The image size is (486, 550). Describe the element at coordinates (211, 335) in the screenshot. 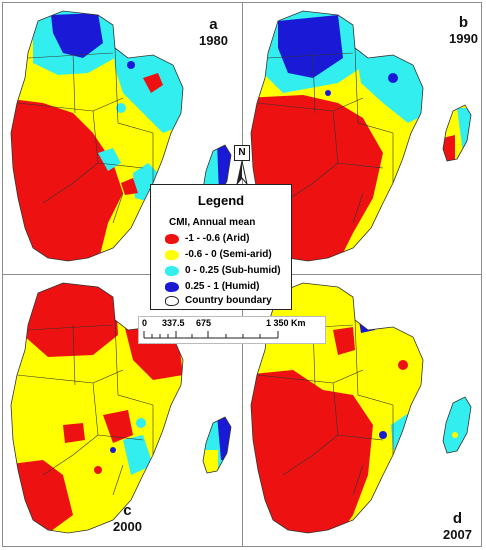

I see `scale-bar-ruler` at that location.